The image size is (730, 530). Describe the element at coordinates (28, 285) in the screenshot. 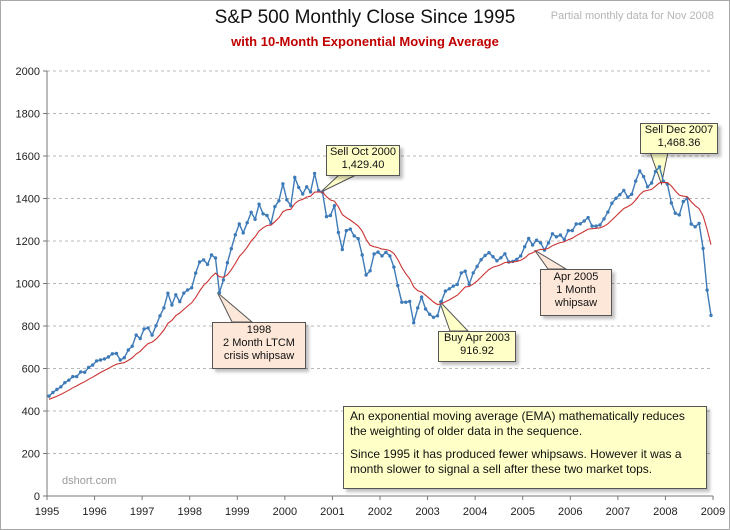

I see `y-tick-label: 1000` at that location.